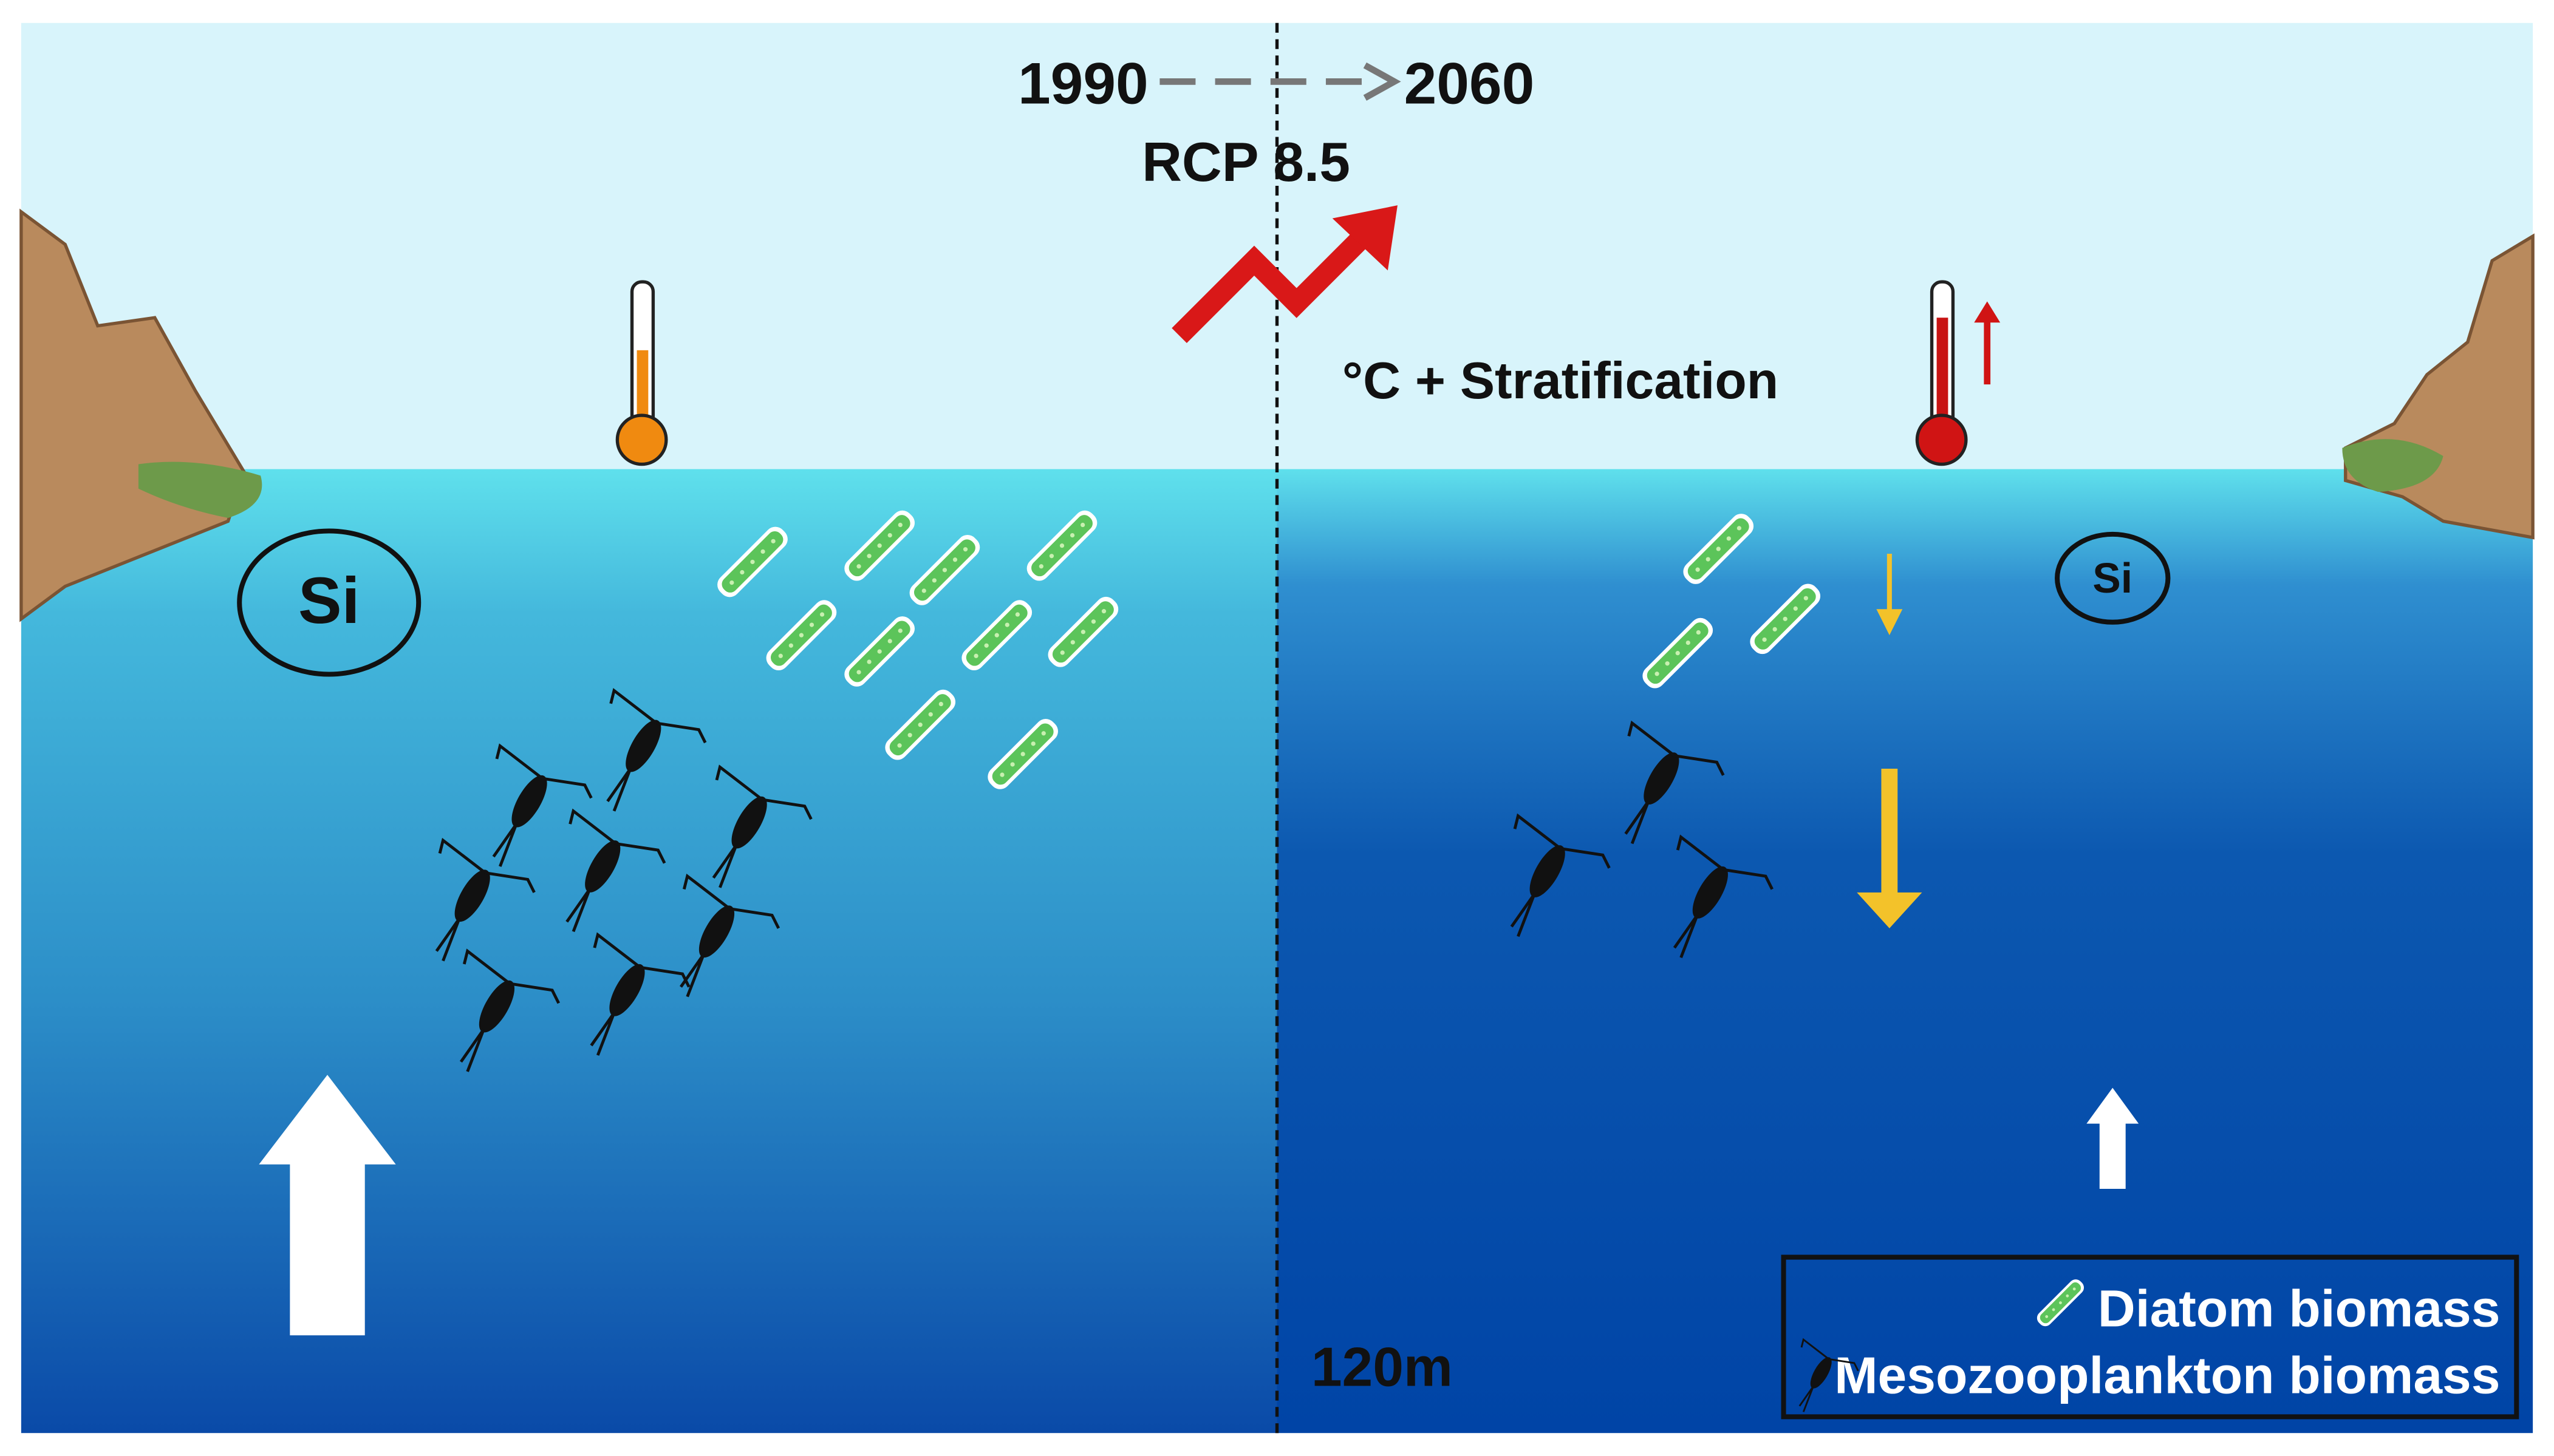 This screenshot has height=1456, width=2554. I want to click on legend-box, so click(2150, 1337).